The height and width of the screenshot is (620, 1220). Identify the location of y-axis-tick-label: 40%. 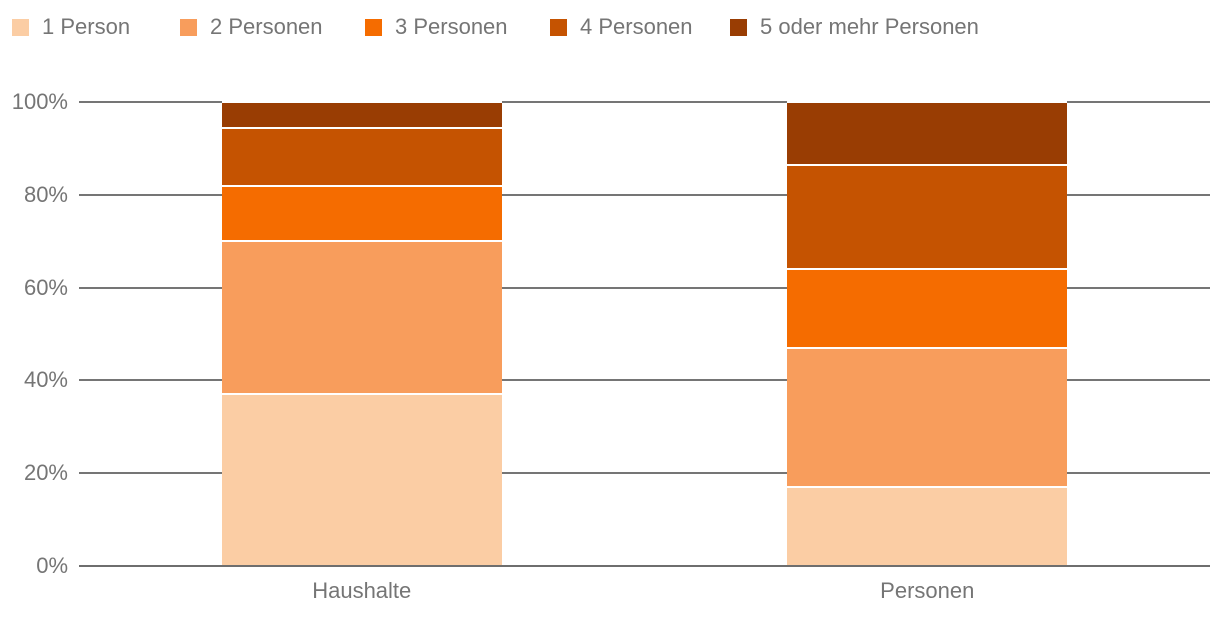
(45, 380).